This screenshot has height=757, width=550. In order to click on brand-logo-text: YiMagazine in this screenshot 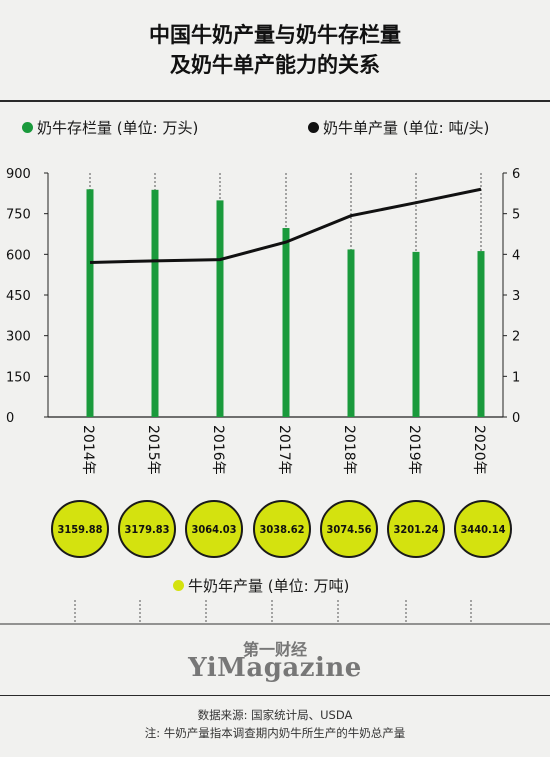, I will do `click(275, 668)`.